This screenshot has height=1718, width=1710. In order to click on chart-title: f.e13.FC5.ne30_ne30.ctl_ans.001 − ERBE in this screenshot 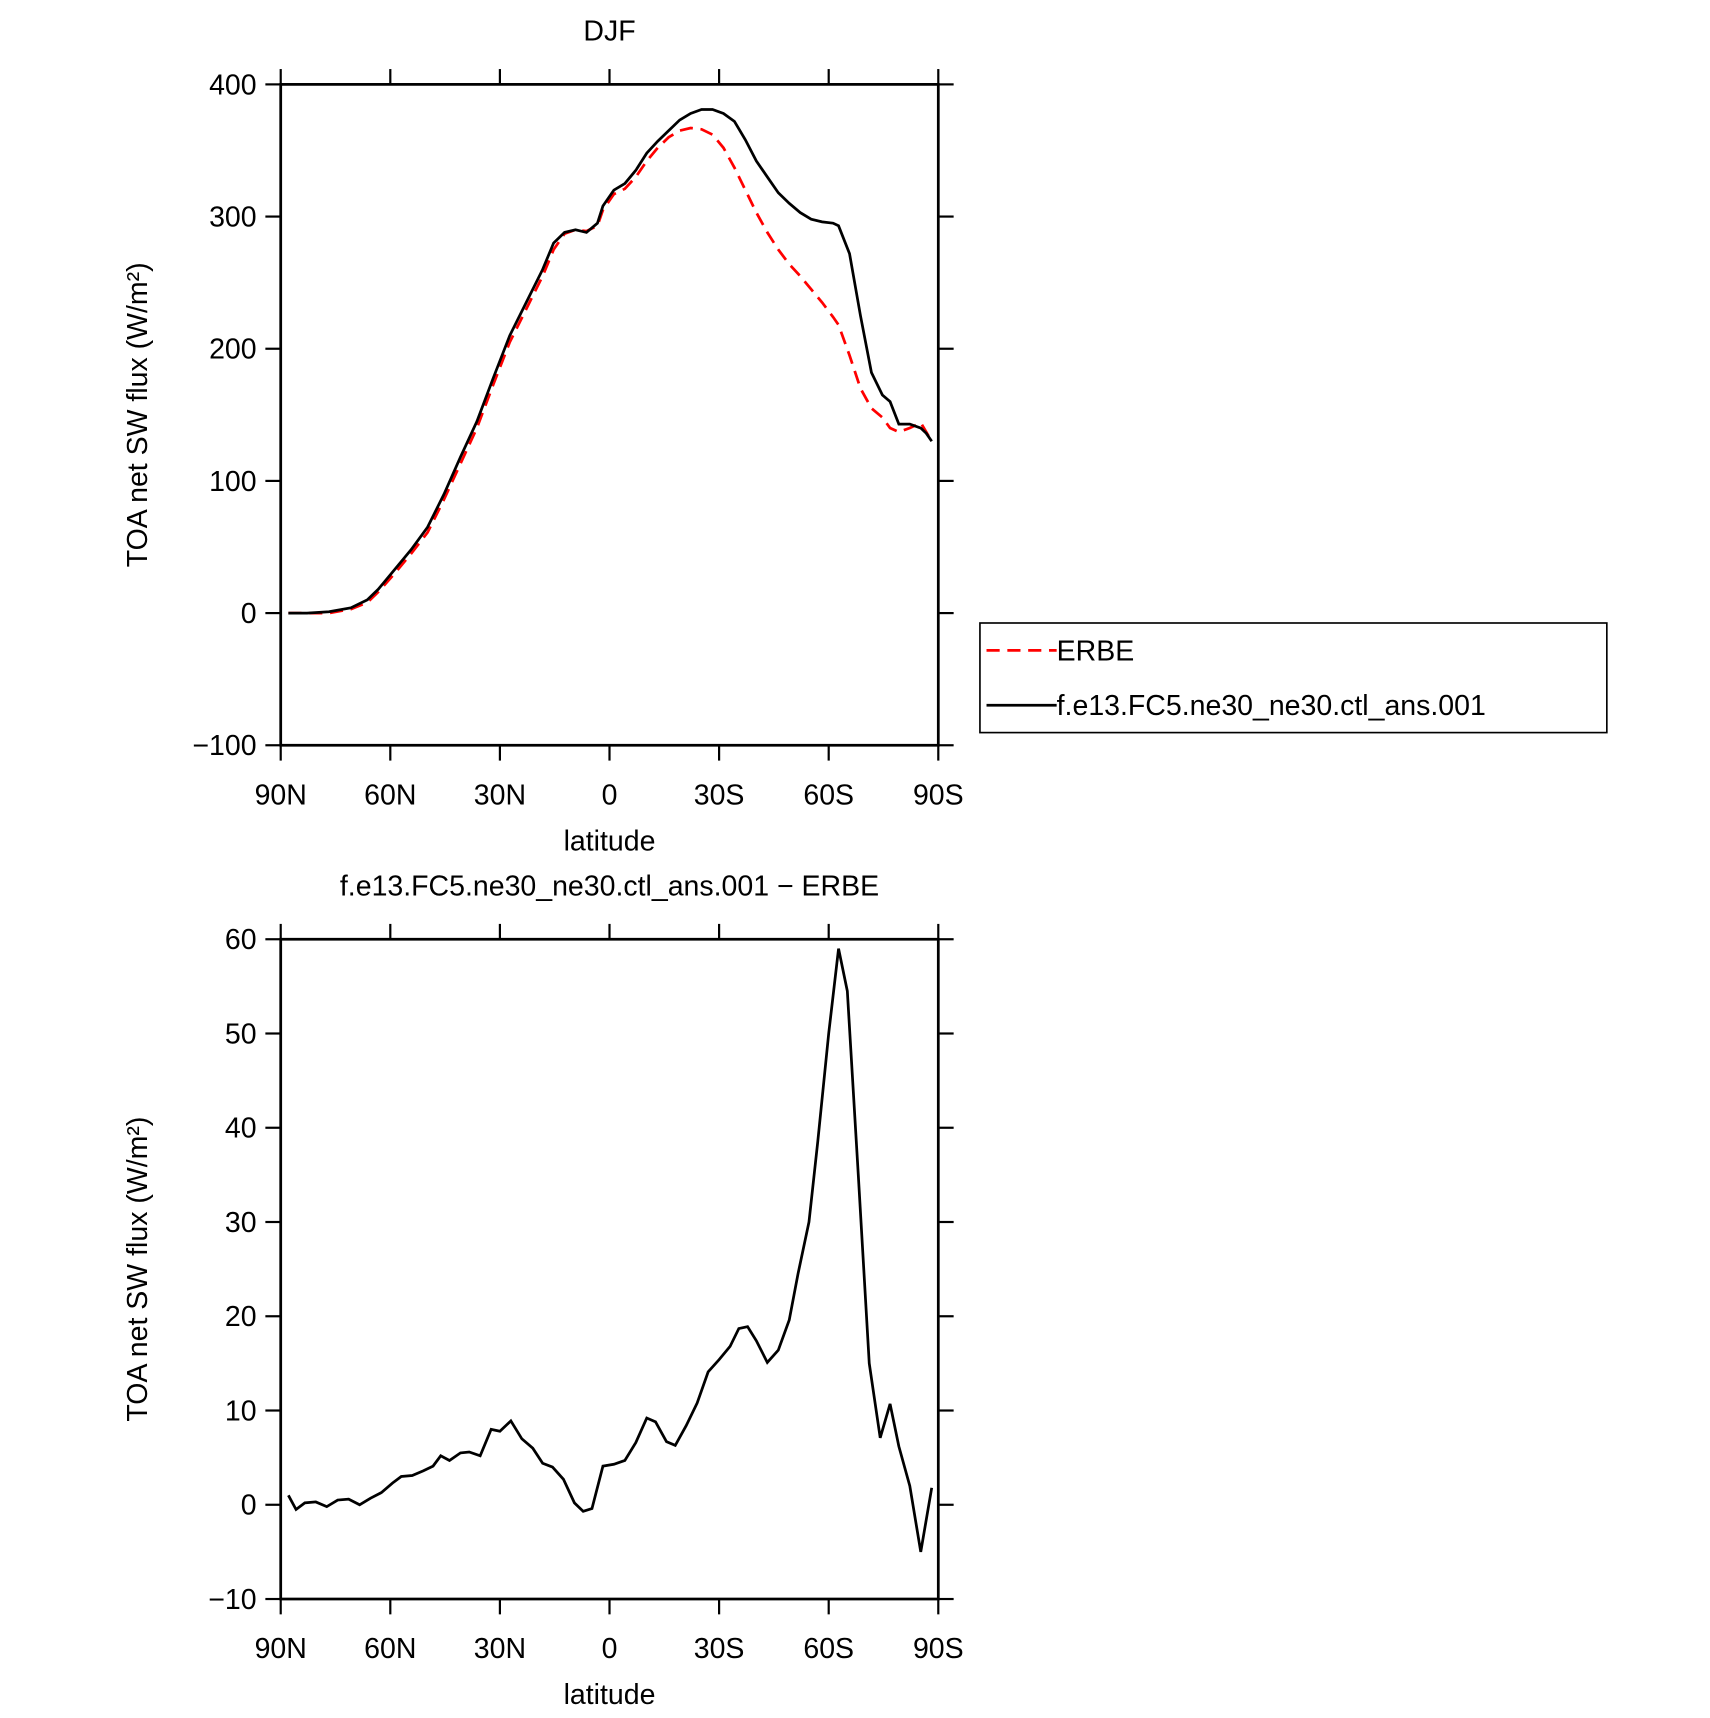, I will do `click(609, 886)`.